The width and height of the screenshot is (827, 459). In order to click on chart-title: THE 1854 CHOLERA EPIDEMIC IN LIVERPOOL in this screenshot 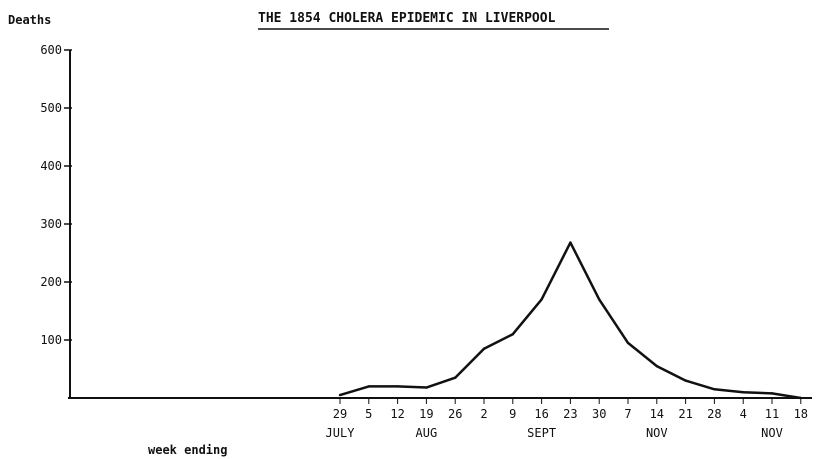, I will do `click(407, 18)`.